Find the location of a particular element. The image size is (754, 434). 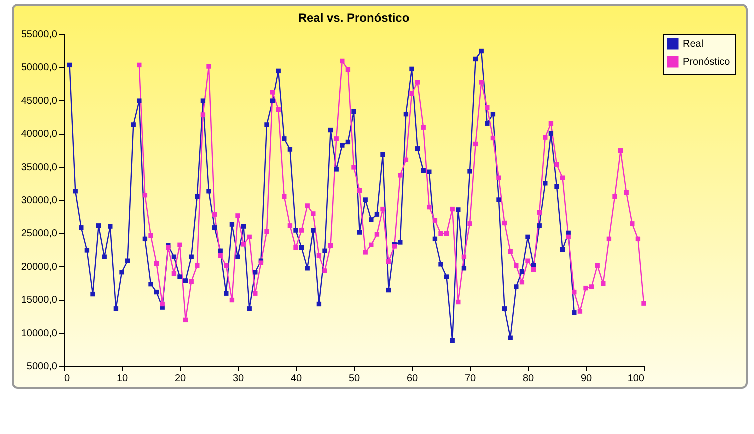

y-tick-label: 15000,0 is located at coordinates (39, 300).